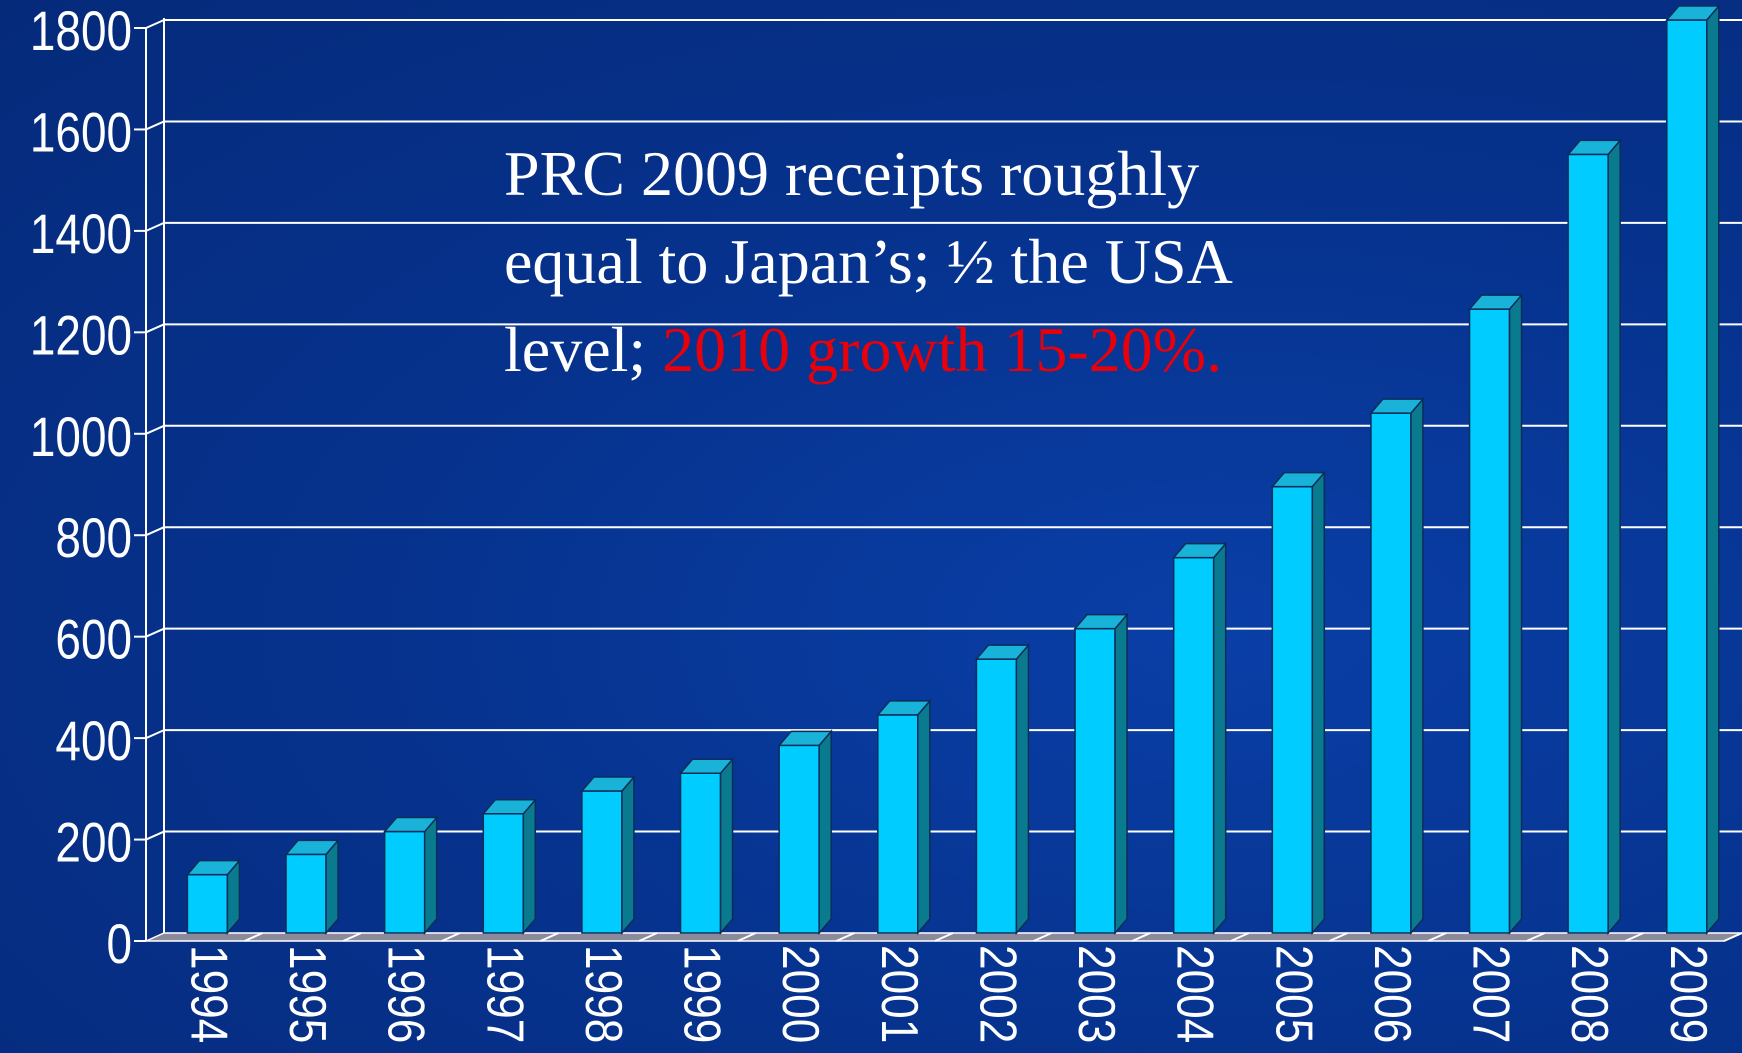 The image size is (1742, 1053). What do you see at coordinates (1688, 994) in the screenshot?
I see `x-tick-label: 2009` at bounding box center [1688, 994].